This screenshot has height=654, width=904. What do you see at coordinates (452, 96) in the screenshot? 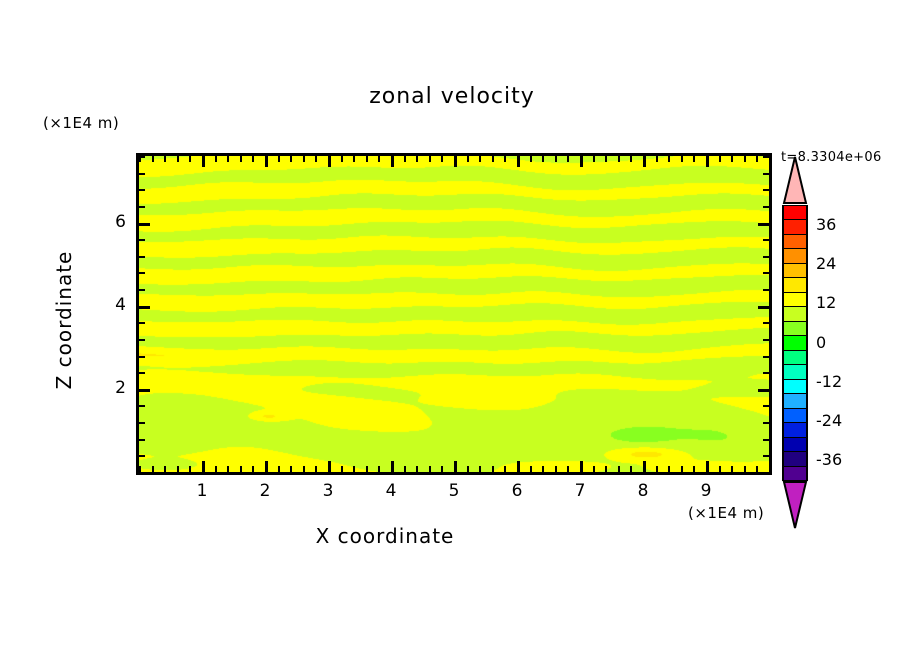
I see `page-title: zonal velocity` at bounding box center [452, 96].